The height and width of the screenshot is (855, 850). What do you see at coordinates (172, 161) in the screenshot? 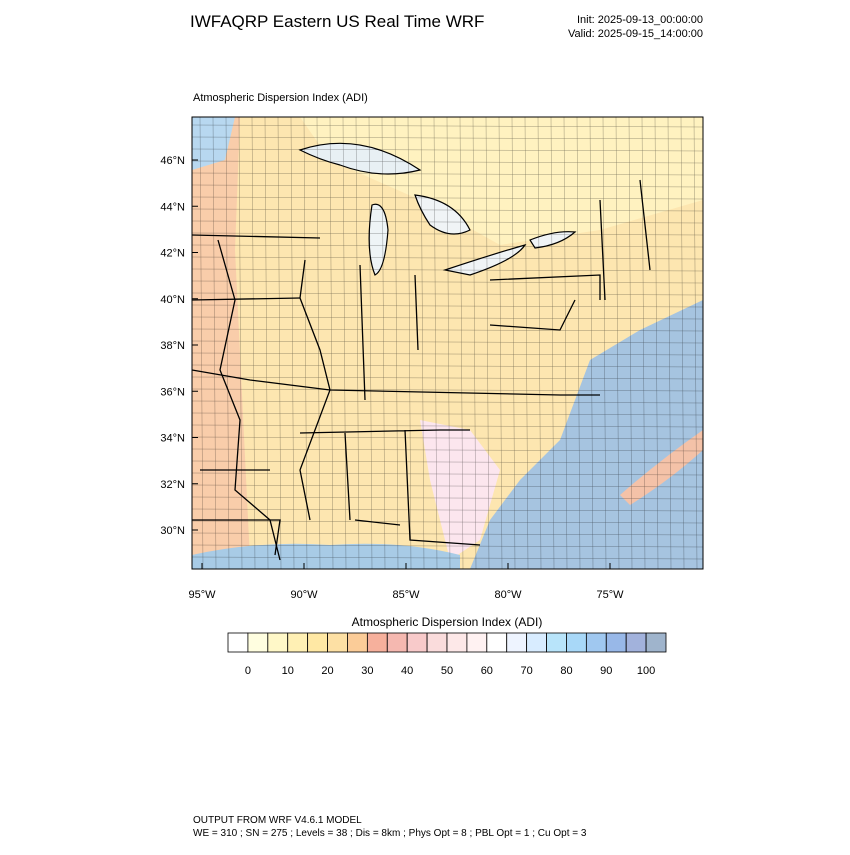
I see `lat-label: 46°N` at bounding box center [172, 161].